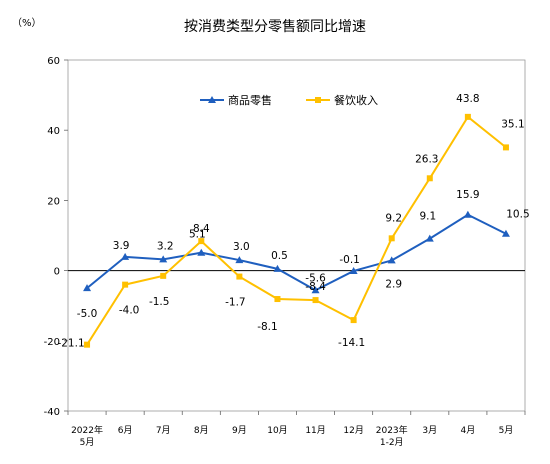 The image size is (550, 464). What do you see at coordinates (468, 430) in the screenshot?
I see `x-tick-label: 4月` at bounding box center [468, 430].